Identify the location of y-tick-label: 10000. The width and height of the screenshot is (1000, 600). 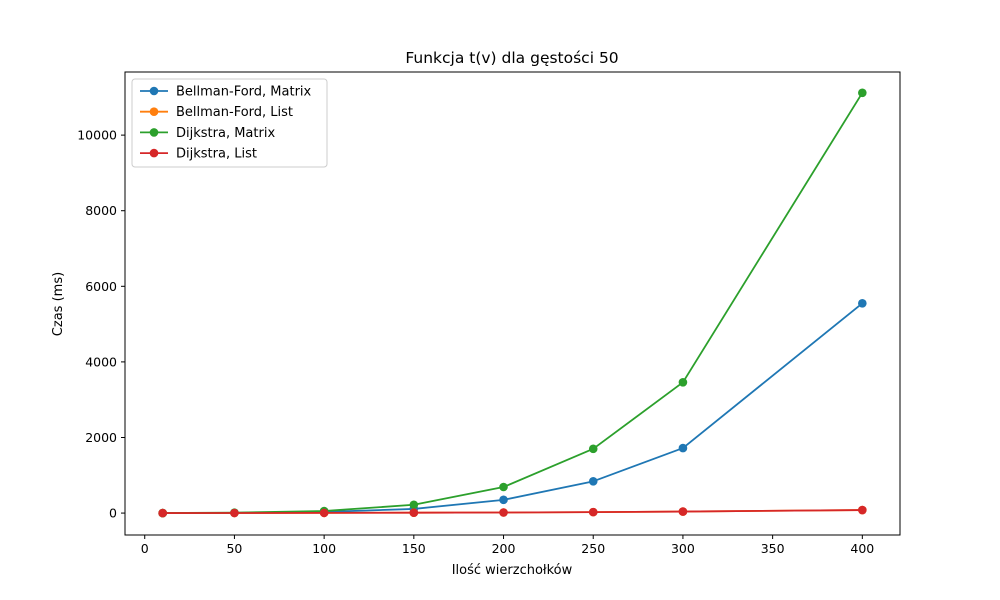
(97, 135).